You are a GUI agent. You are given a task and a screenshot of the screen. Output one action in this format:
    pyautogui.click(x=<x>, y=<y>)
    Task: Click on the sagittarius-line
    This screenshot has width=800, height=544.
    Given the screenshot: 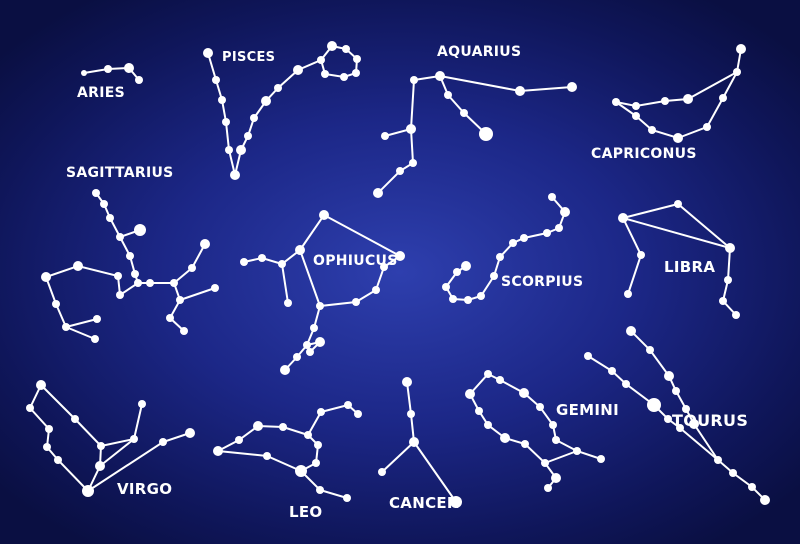 What is the action you would take?
    pyautogui.click(x=176, y=307)
    